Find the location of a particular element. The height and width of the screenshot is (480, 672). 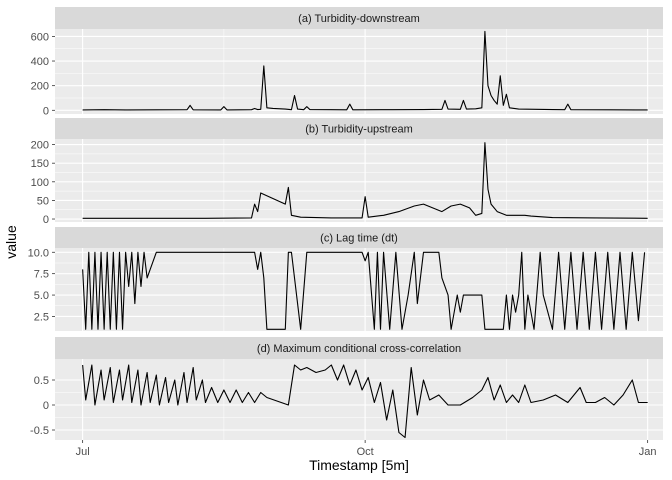

facet-title: (a) Turbidity-downstream is located at coordinates (359, 19).